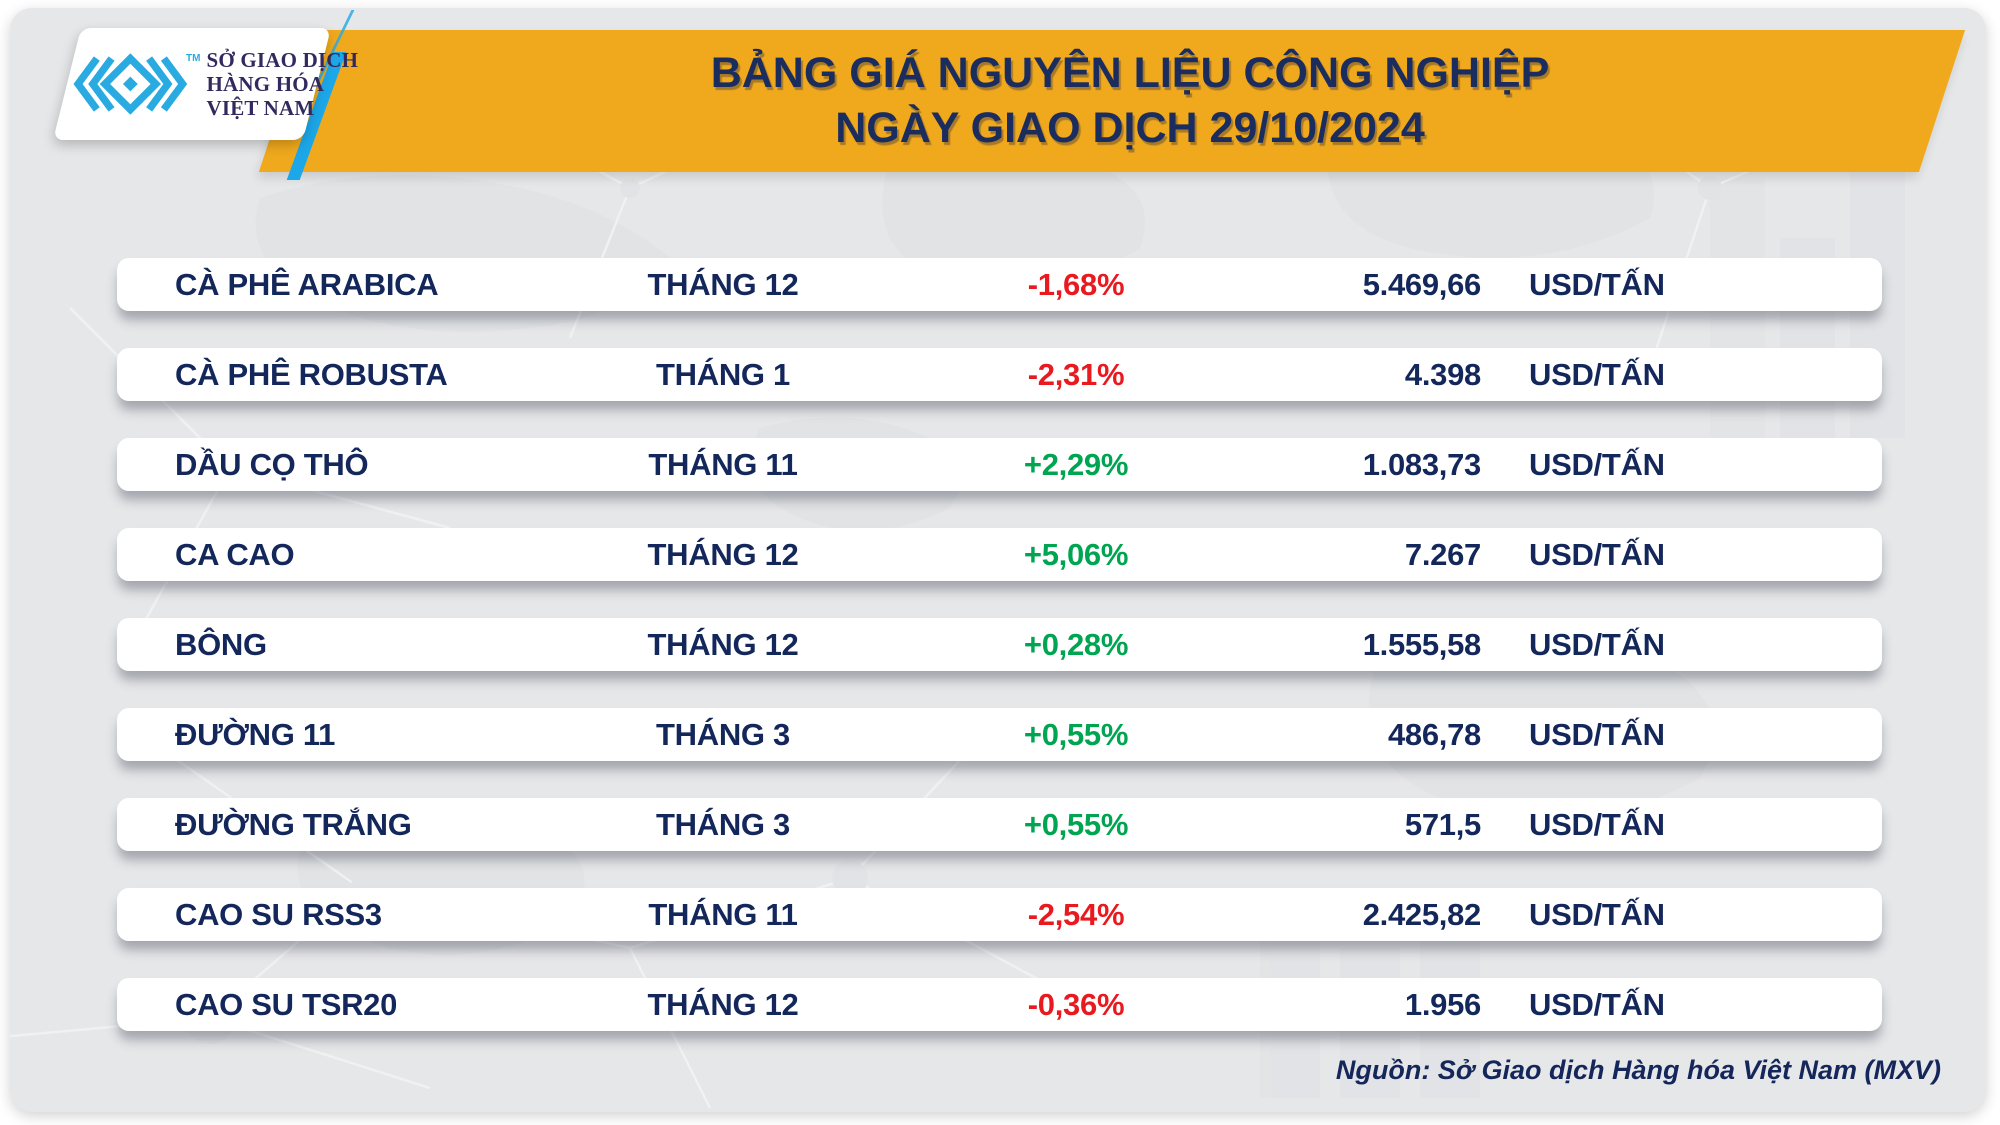 The image size is (2000, 1125). Describe the element at coordinates (1076, 644) in the screenshot. I see `change-percent: +0,28%` at that location.